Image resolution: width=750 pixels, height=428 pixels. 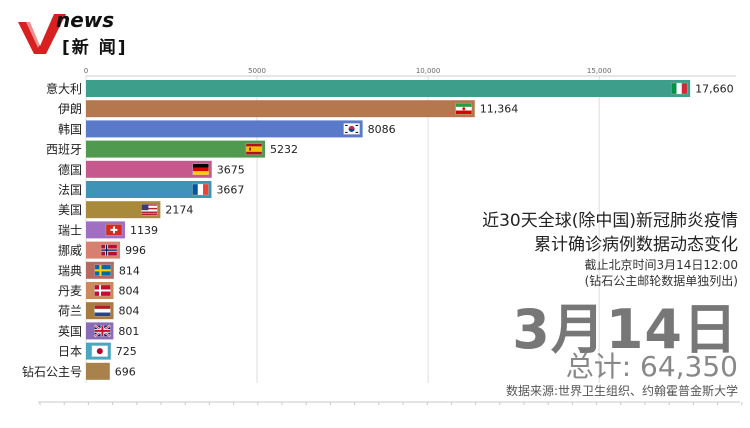 What do you see at coordinates (86, 71) in the screenshot?
I see `x-tick-label: 0` at bounding box center [86, 71].